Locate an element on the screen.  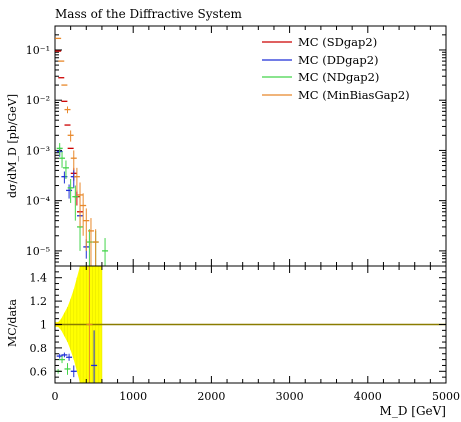
legend-label-ddgap2: MC (DDgap2) is located at coordinates (338, 60).